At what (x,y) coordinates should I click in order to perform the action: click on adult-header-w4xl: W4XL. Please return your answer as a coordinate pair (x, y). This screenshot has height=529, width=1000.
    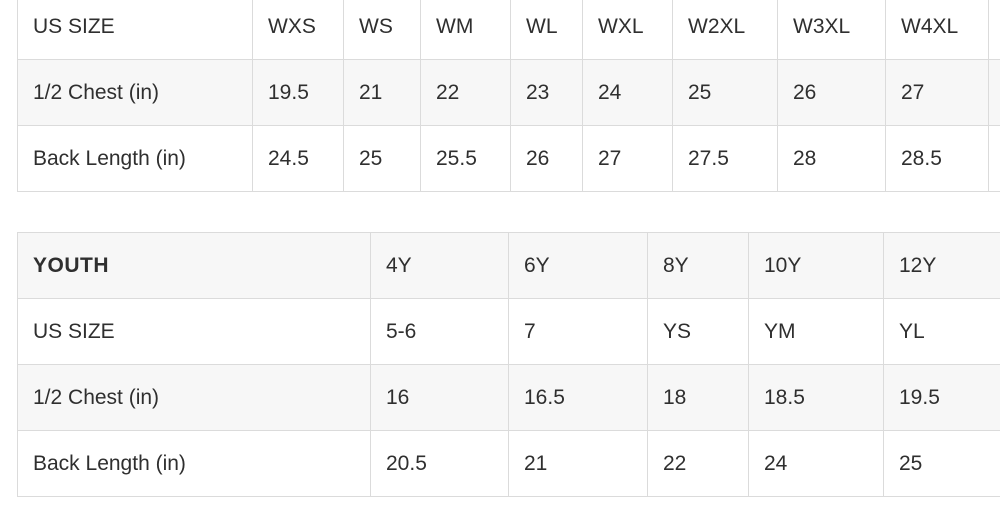
    Looking at the image, I should click on (937, 30).